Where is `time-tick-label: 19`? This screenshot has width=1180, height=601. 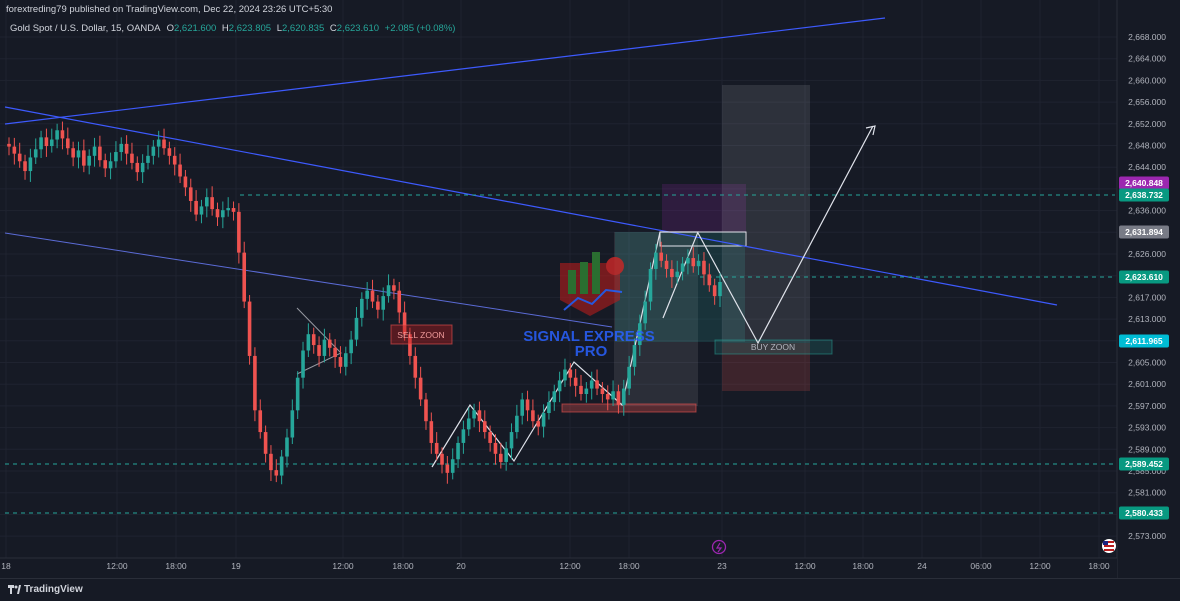 time-tick-label: 19 is located at coordinates (236, 566).